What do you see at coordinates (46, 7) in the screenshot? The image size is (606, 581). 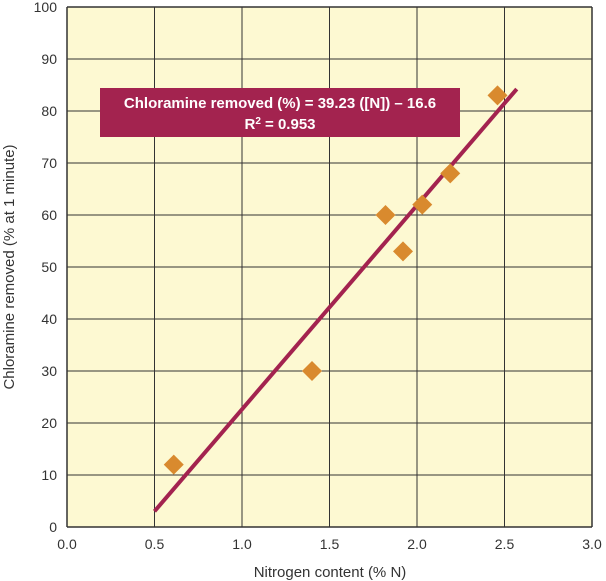 I see `y-tick-label: 100` at bounding box center [46, 7].